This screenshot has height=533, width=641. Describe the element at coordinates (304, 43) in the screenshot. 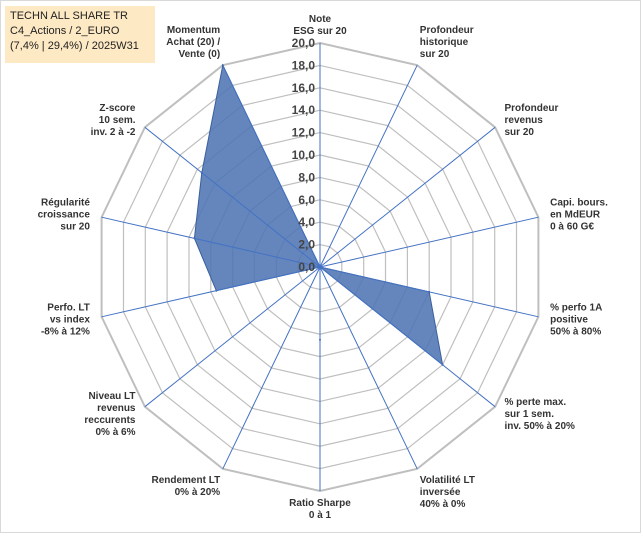

I see `tick-label: 20,0` at that location.